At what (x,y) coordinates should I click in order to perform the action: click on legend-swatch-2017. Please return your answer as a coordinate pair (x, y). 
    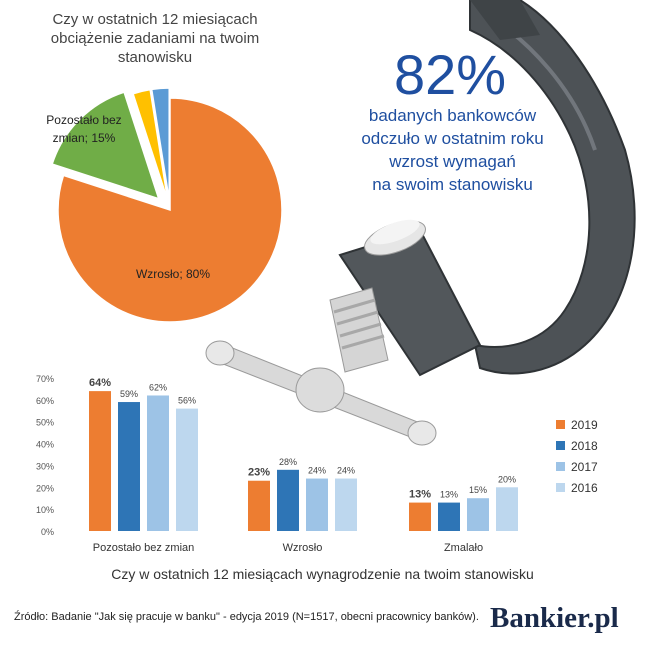
    Looking at the image, I should click on (560, 466).